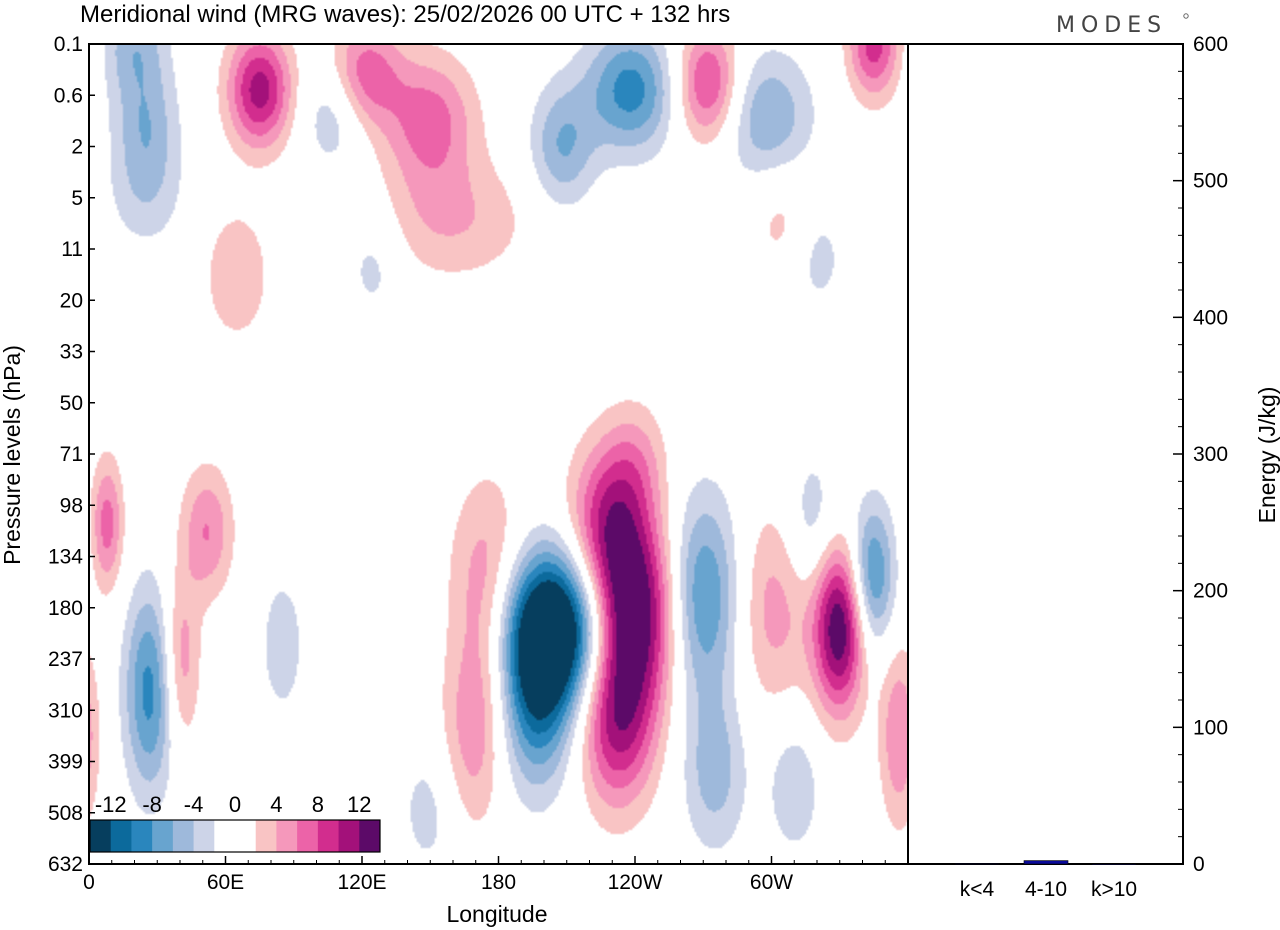  Describe the element at coordinates (194, 804) in the screenshot. I see `colorbar-label: -4` at that location.